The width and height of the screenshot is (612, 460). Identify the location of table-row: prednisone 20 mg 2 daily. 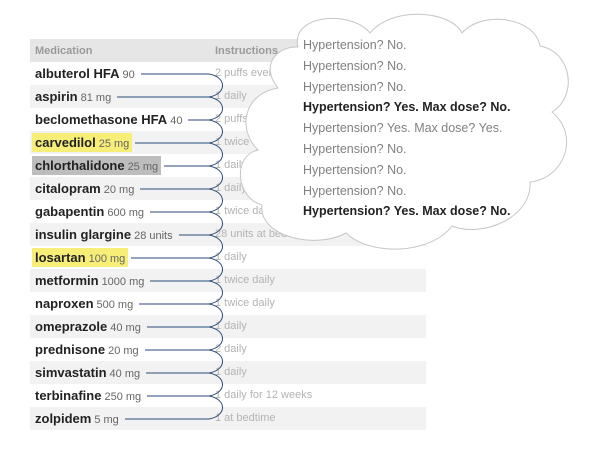
(228, 349).